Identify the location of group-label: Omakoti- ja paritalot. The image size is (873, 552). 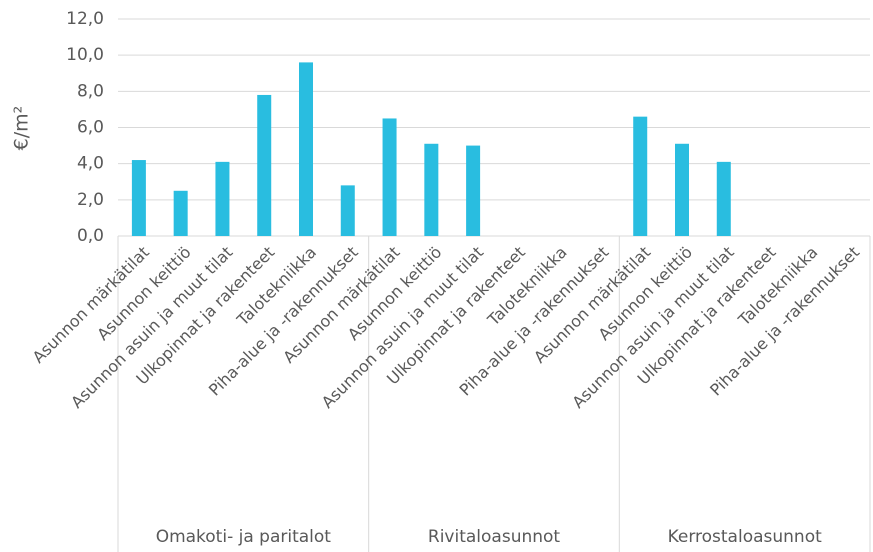
(244, 537).